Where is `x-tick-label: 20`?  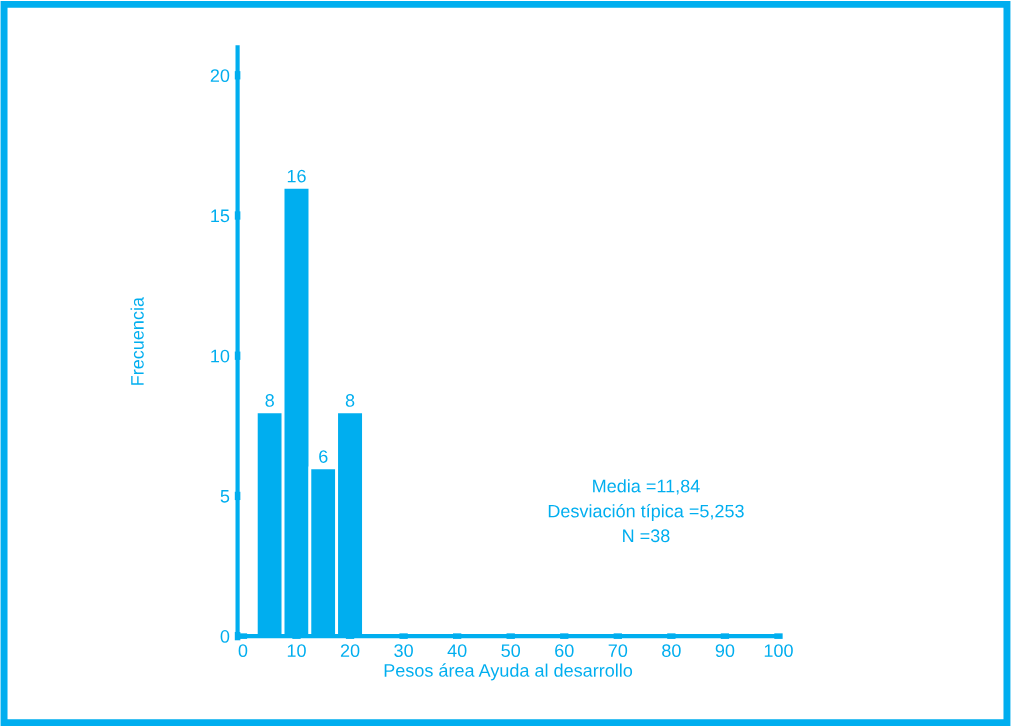
x-tick-label: 20 is located at coordinates (350, 651).